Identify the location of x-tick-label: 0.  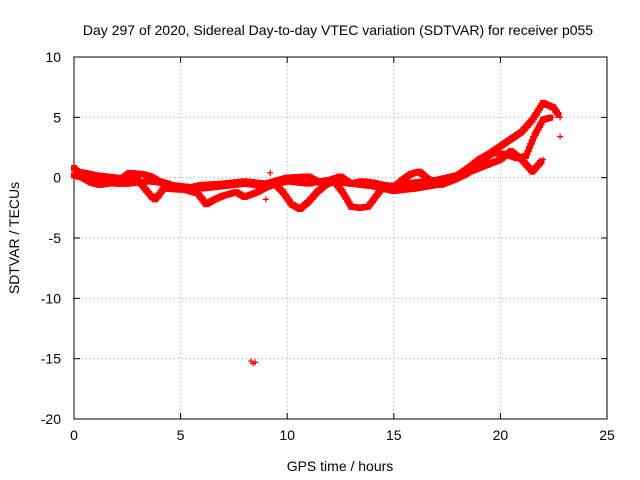
(74, 435).